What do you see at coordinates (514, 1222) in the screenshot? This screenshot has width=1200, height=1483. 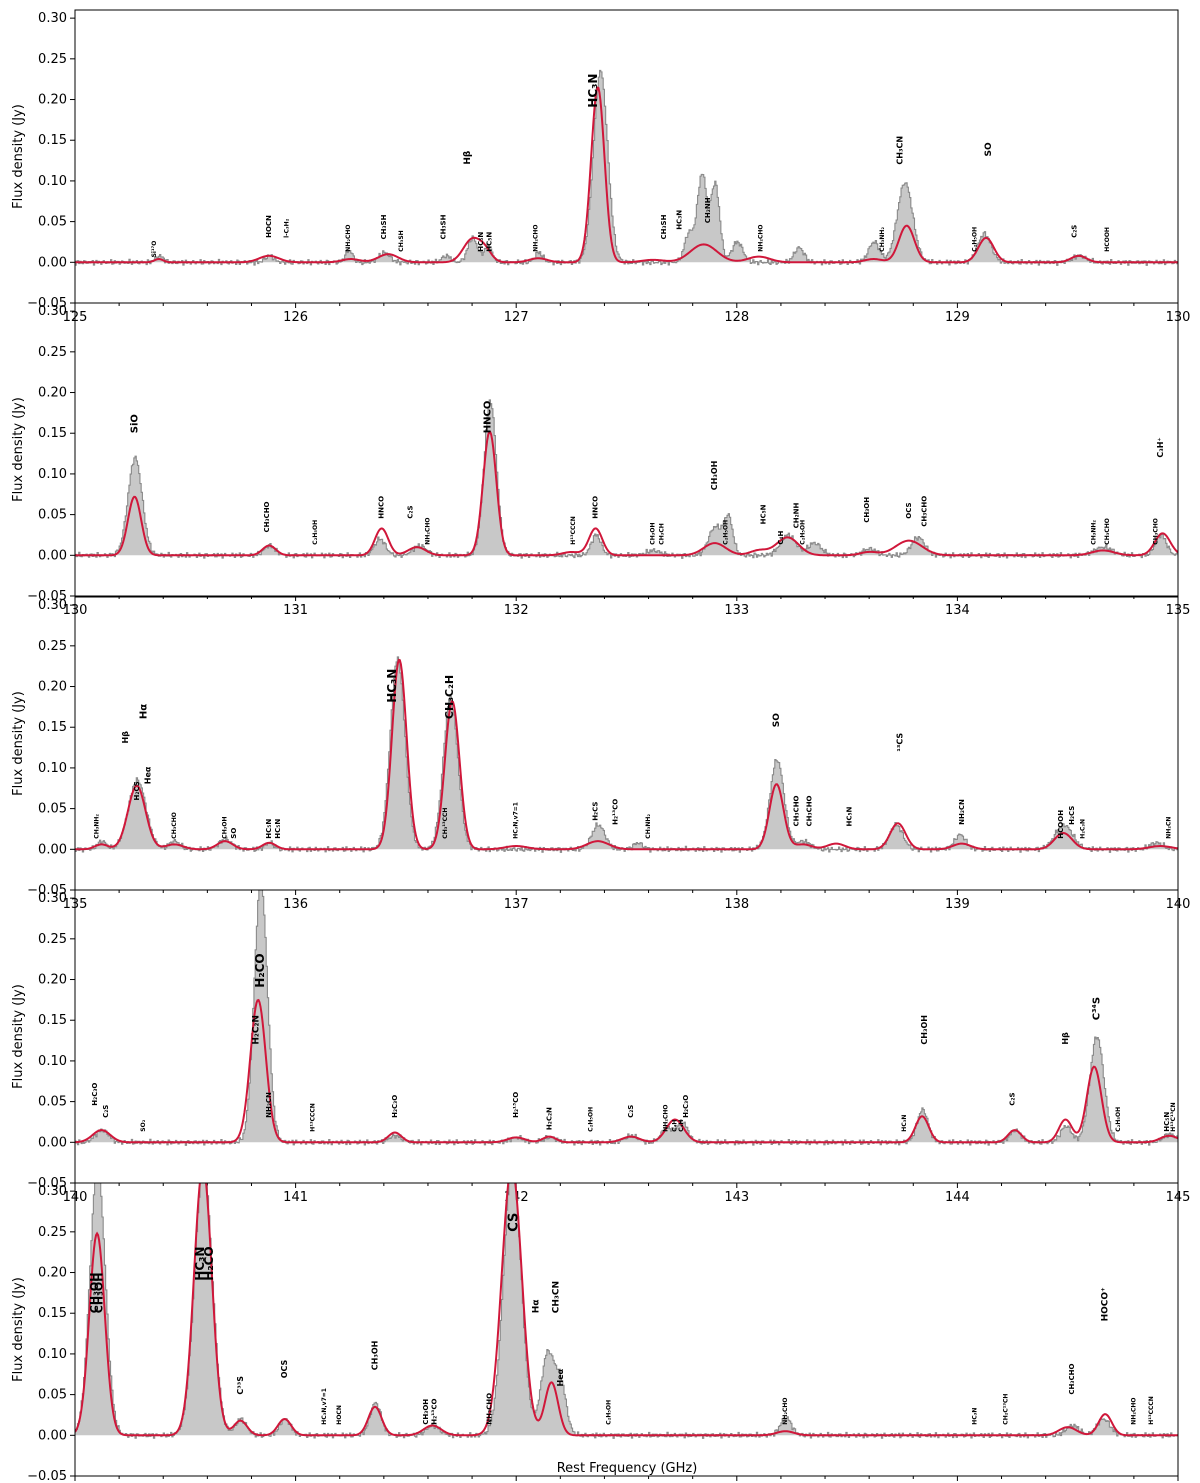 I see `line-label: CS` at bounding box center [514, 1222].